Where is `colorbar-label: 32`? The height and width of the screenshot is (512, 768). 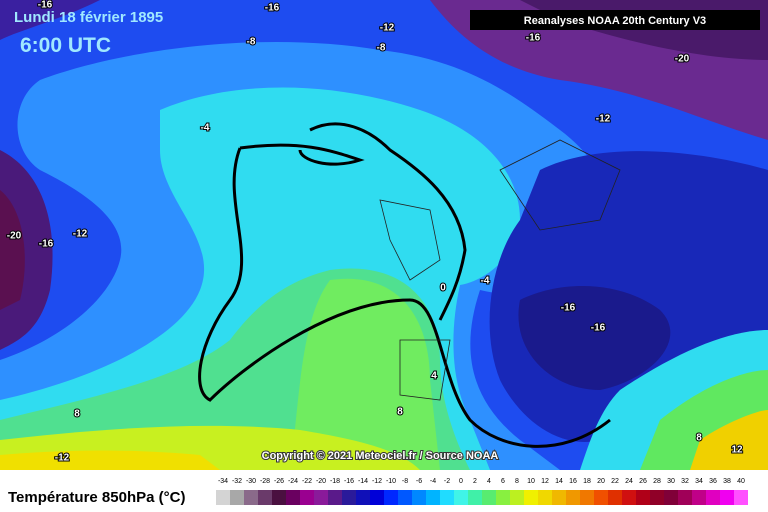
colorbar-label: 32 is located at coordinates (685, 481).